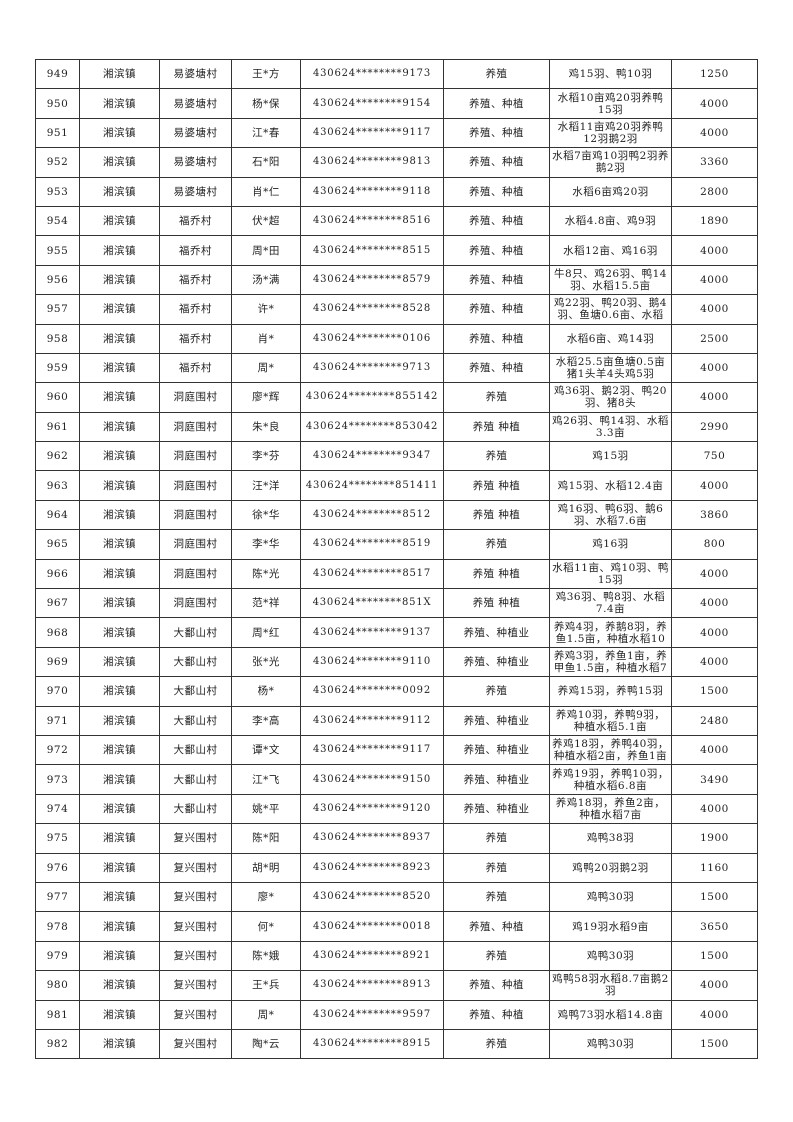 The height and width of the screenshot is (1122, 793). I want to click on description-text: 鸡鸭58羽水稻8.7亩鹅2羽, so click(610, 985).